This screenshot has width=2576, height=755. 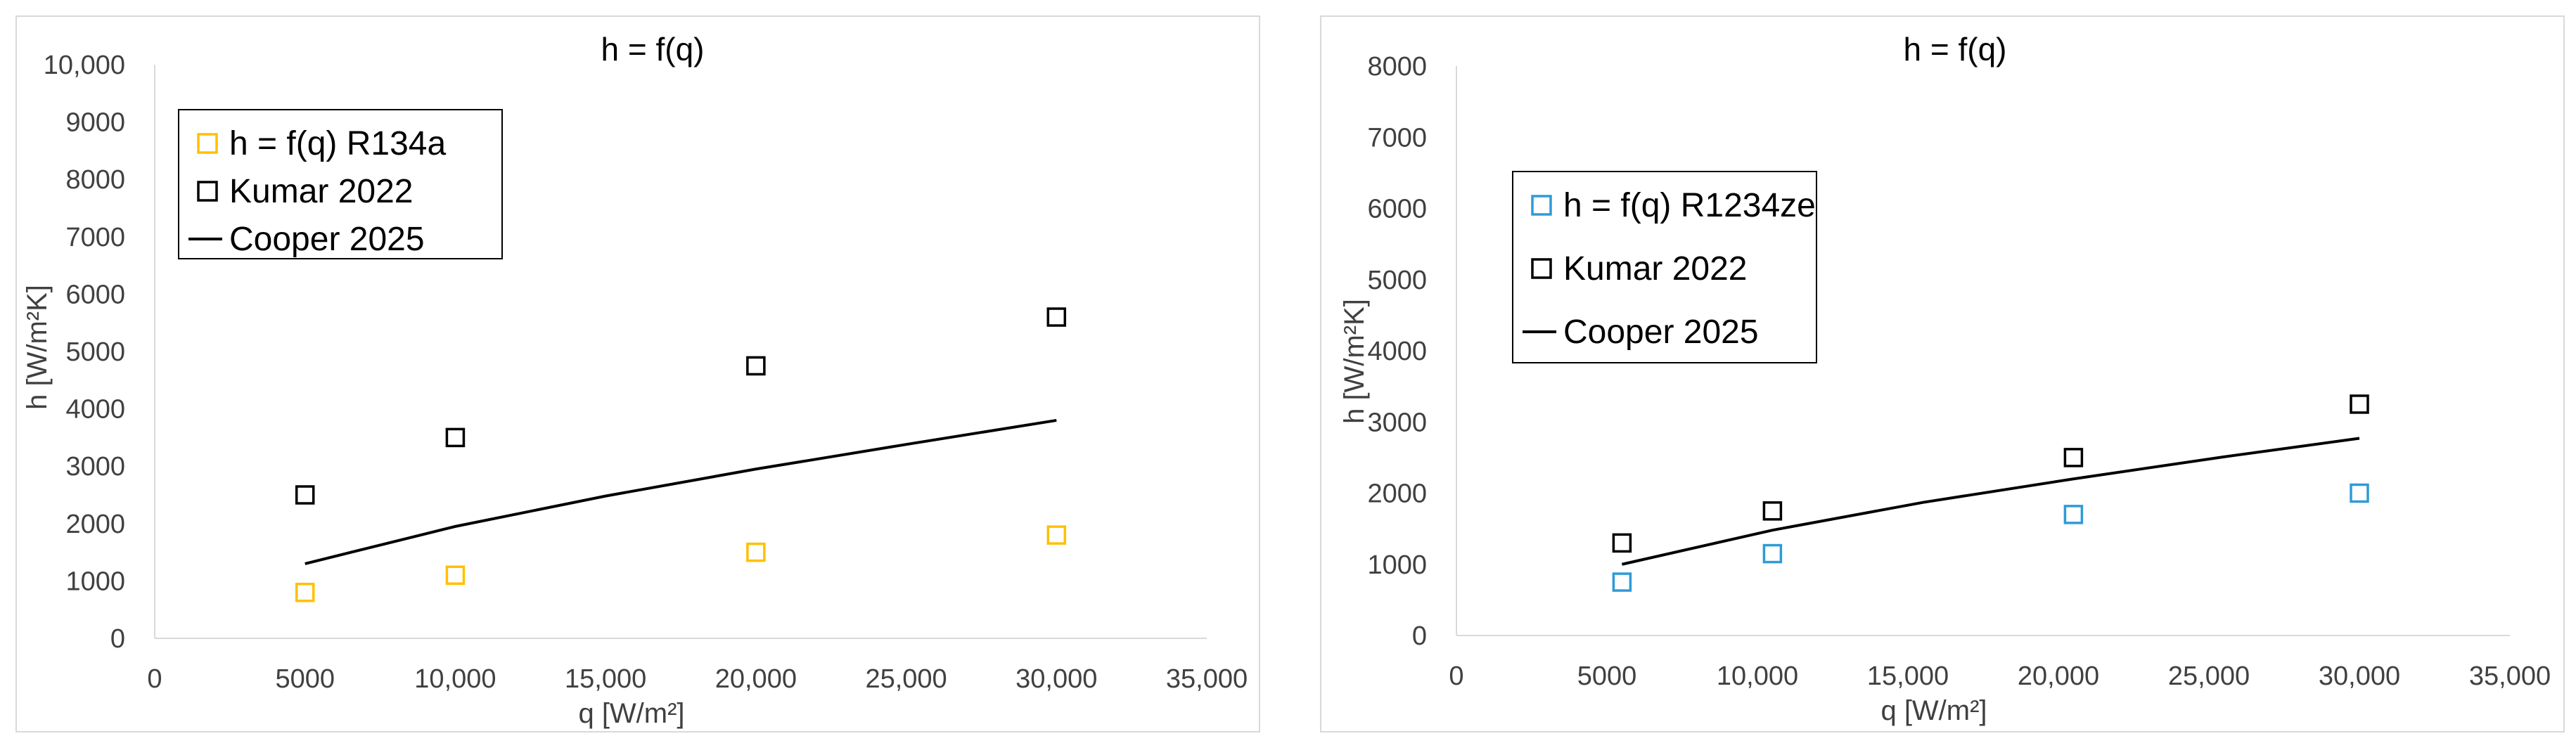 I want to click on legend-label: h = f(q) R1234ze, so click(x=1689, y=205).